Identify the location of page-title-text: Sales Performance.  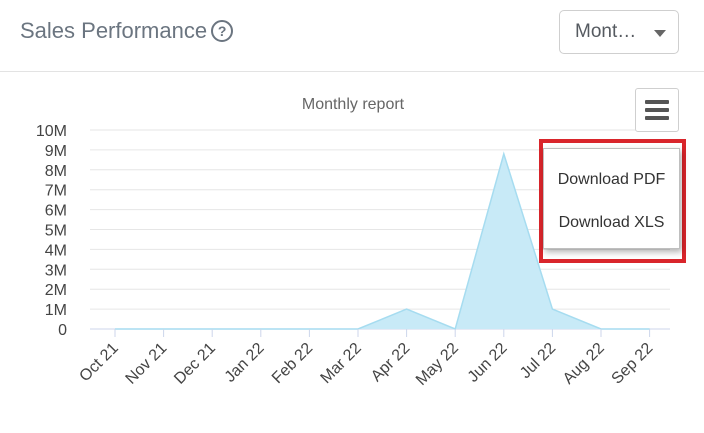
(114, 30).